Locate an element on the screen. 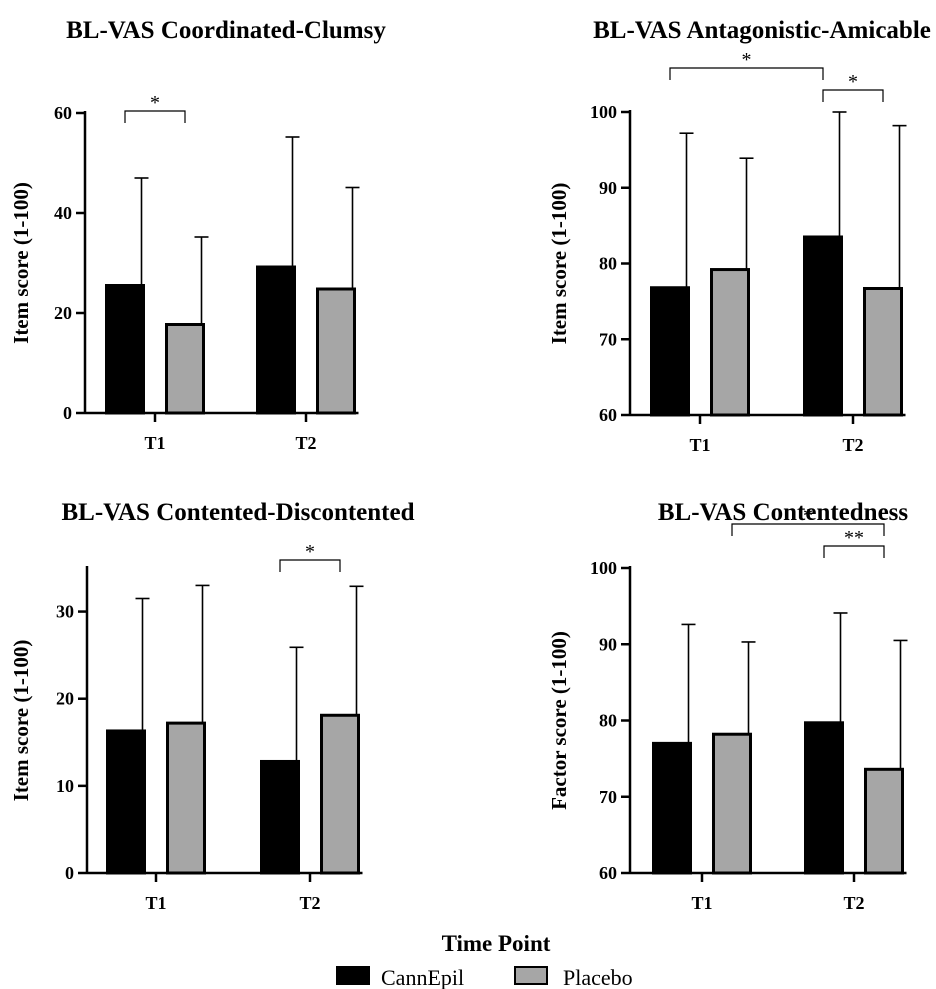  legend-label-cannepil: CannEpil is located at coordinates (422, 977).